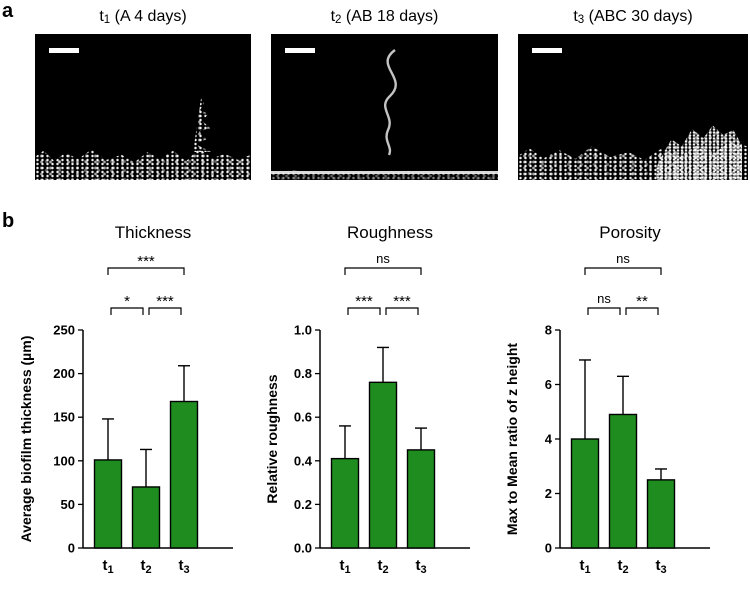  What do you see at coordinates (548, 330) in the screenshot?
I see `y-tick-label: 8` at bounding box center [548, 330].